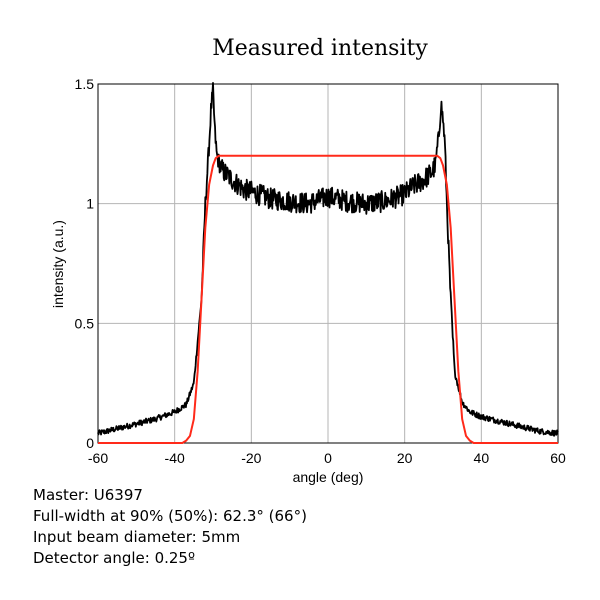  I want to click on y-tick-label: 1, so click(90, 204).